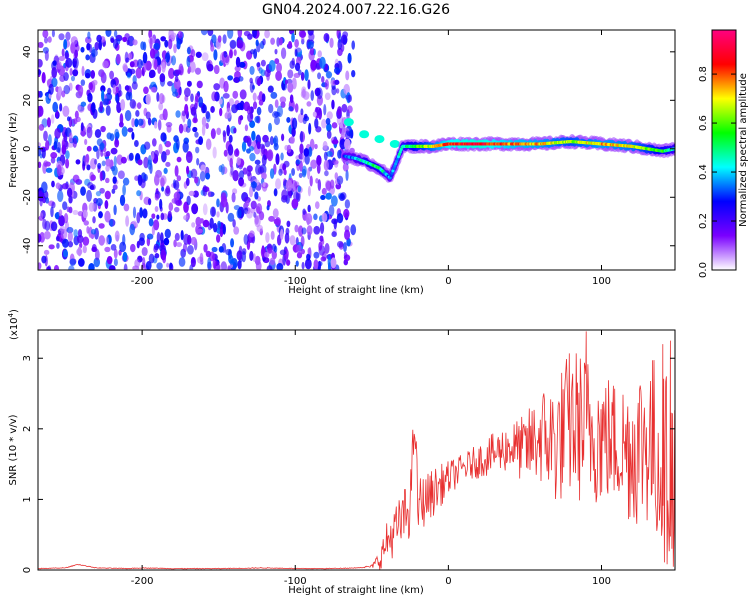 Image resolution: width=750 pixels, height=600 pixels. What do you see at coordinates (27, 197) in the screenshot?
I see `y-tick-label: -20` at bounding box center [27, 197].